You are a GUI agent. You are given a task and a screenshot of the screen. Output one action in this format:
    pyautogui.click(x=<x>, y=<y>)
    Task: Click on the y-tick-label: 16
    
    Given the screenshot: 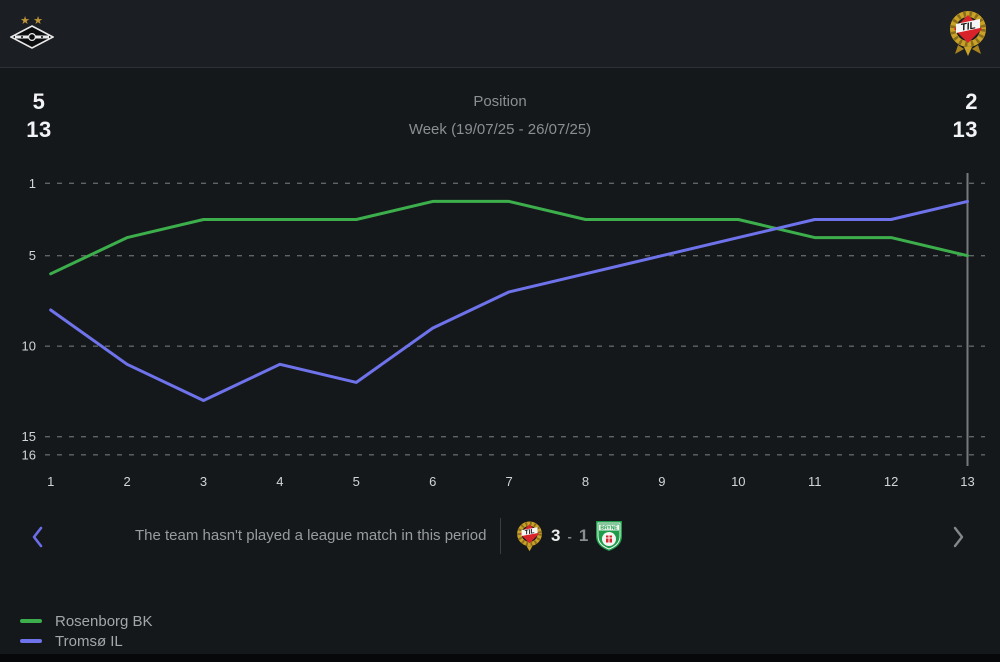 What is the action you would take?
    pyautogui.click(x=29, y=454)
    